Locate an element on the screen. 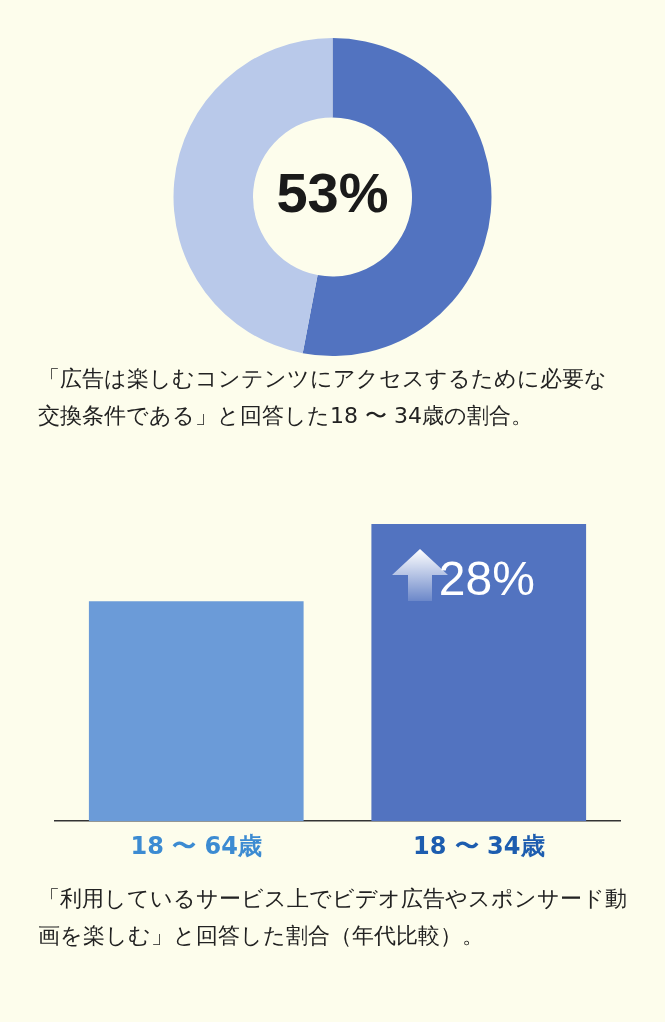 This screenshot has height=1022, width=665. data-label: 53% is located at coordinates (332, 193).